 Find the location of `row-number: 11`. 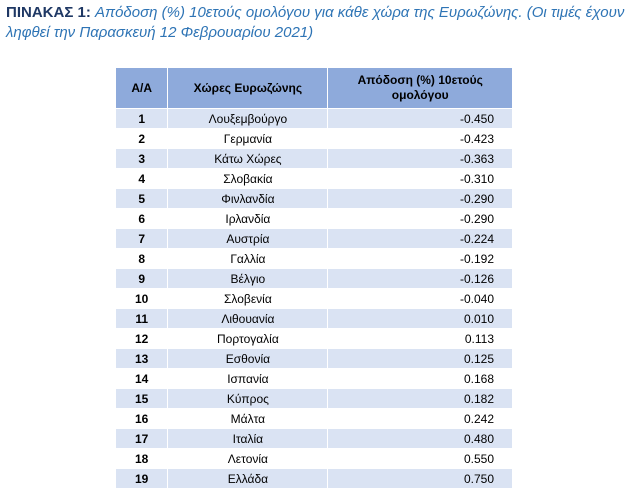

row-number: 11 is located at coordinates (141, 318).